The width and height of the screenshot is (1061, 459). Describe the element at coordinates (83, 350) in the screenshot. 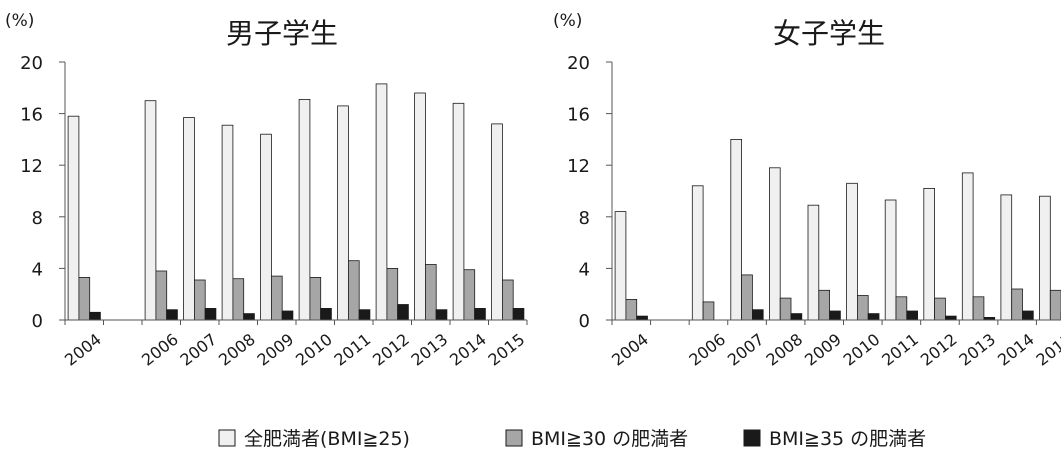

I see `x-tick-label-male-2004: 2004` at that location.